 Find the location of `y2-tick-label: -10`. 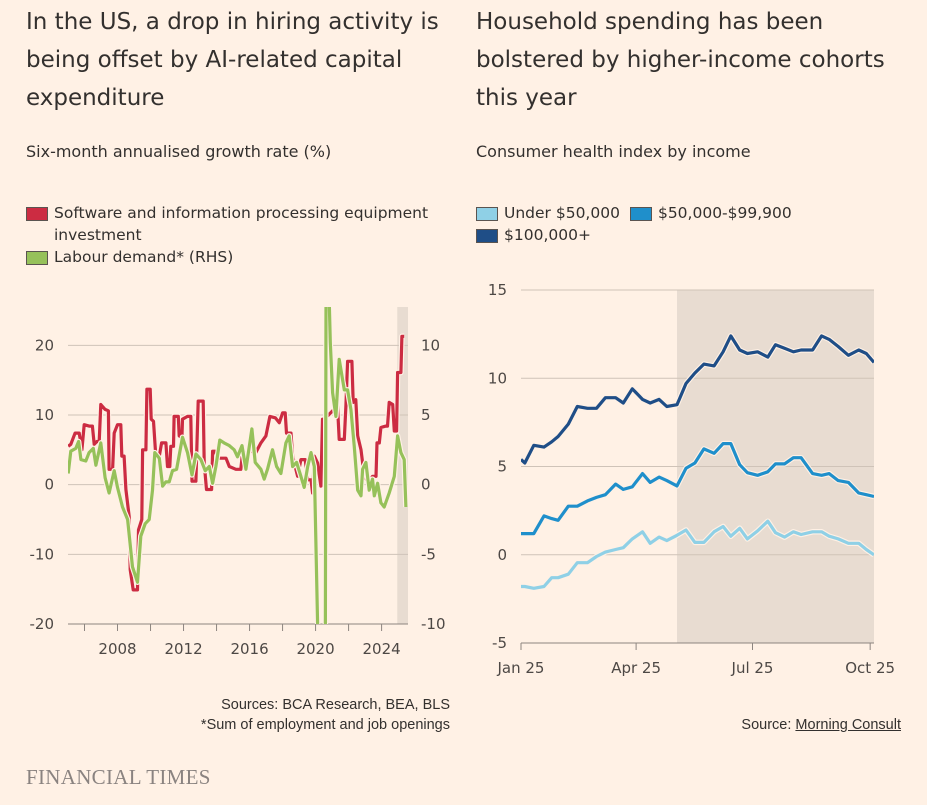

y2-tick-label: -10 is located at coordinates (433, 624).